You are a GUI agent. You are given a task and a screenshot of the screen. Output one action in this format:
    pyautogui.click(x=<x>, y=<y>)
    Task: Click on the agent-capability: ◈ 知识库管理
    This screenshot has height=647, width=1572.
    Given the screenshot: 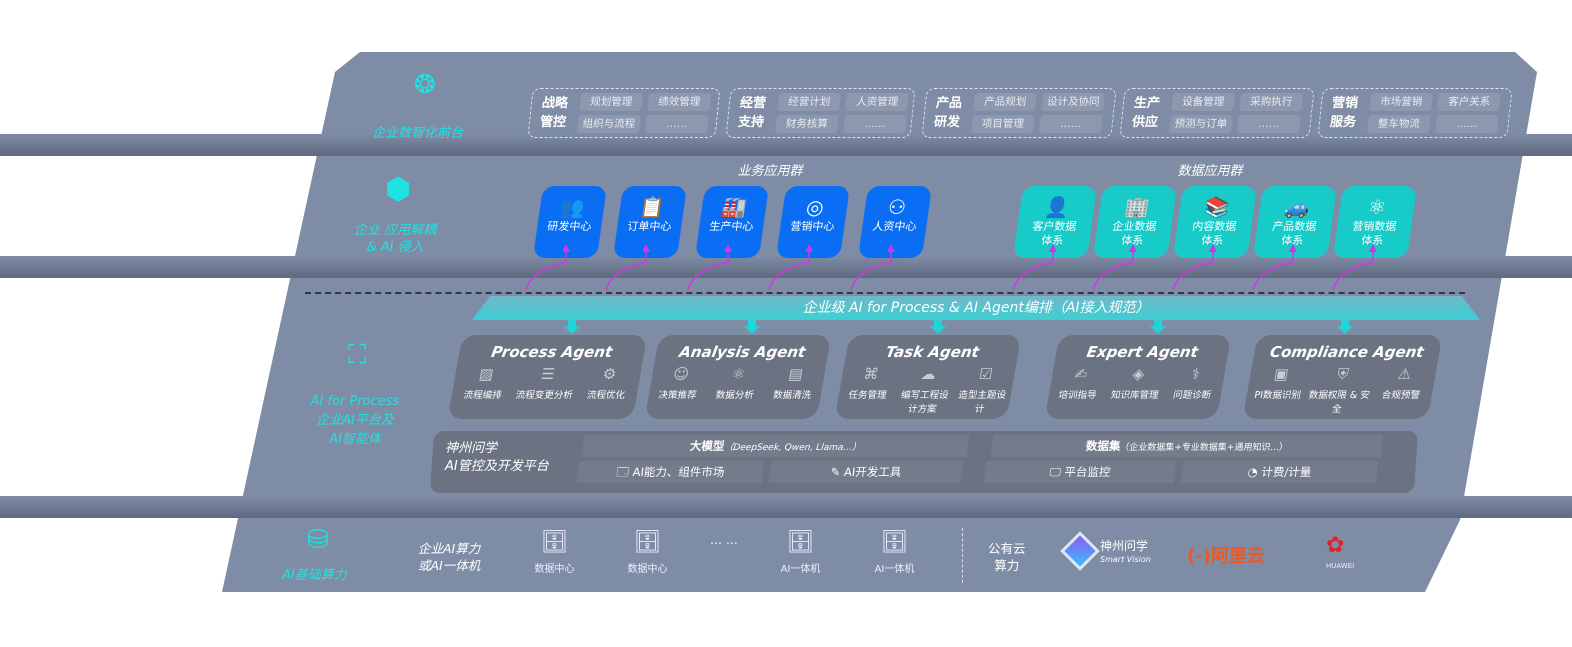 What is the action you would take?
    pyautogui.click(x=1136, y=383)
    